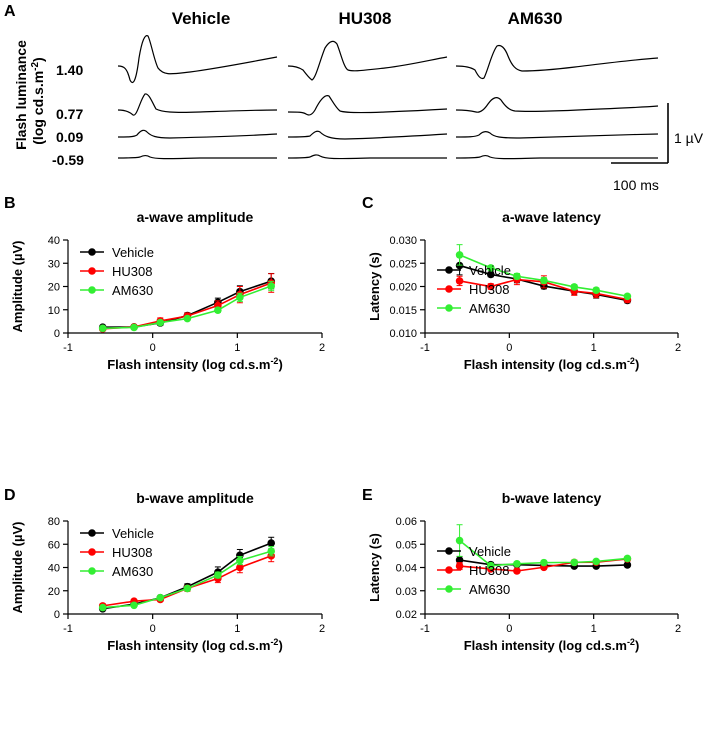  Describe the element at coordinates (133, 533) in the screenshot. I see `chart-d-legend-vehicle-label: Vehicle` at that location.